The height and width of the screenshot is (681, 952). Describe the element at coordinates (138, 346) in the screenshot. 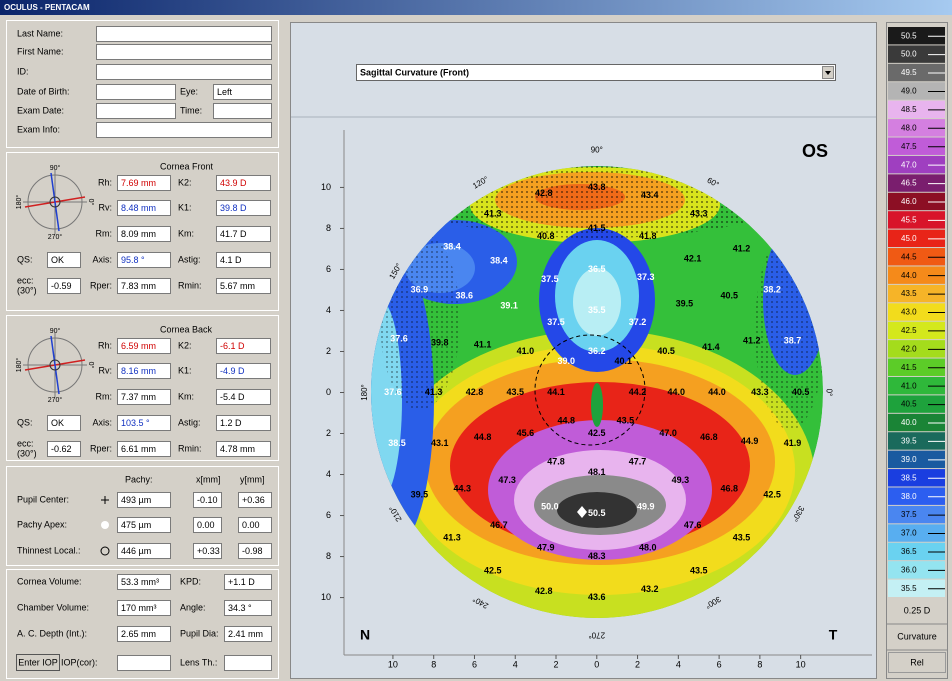

I see `field-value: 6.59 mm` at that location.